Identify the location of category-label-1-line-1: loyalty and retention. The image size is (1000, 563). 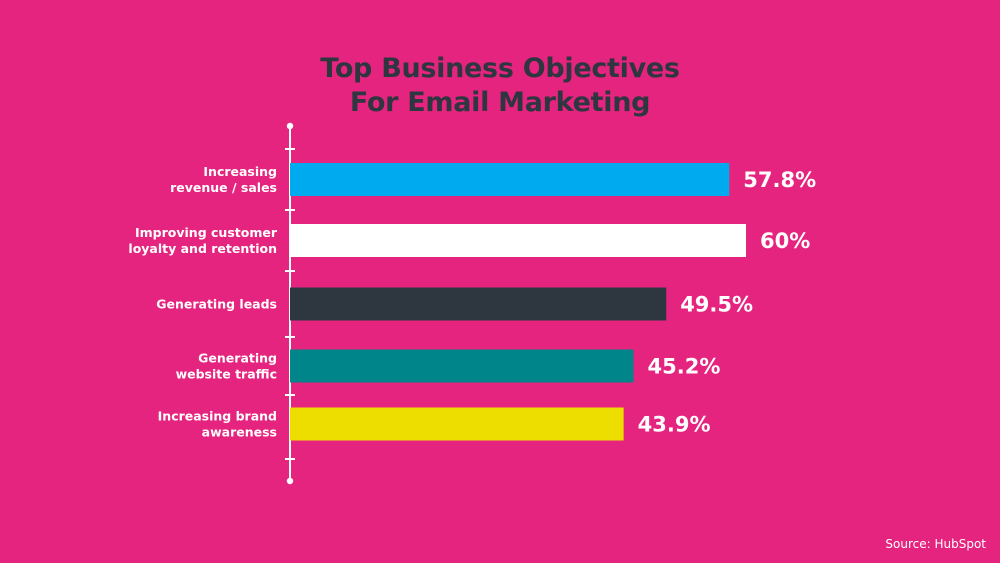
(202, 248).